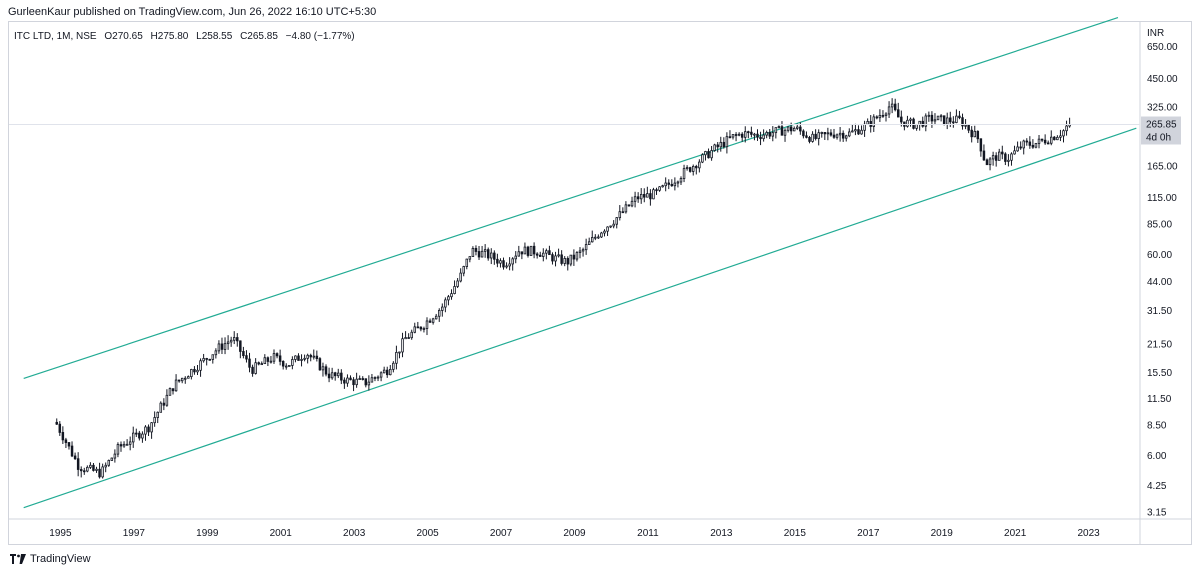 This screenshot has height=573, width=1200. What do you see at coordinates (50, 559) in the screenshot?
I see `footer-brand: TradingView` at bounding box center [50, 559].